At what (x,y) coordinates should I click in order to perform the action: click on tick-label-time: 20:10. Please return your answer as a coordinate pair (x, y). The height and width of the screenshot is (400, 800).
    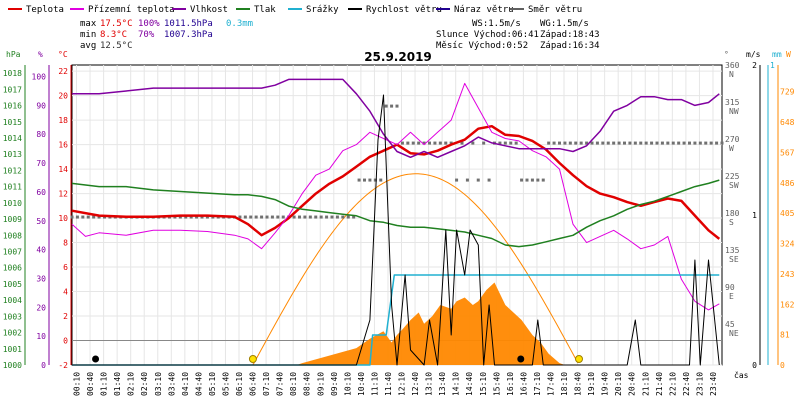
    Looking at the image, I should click on (618, 384).